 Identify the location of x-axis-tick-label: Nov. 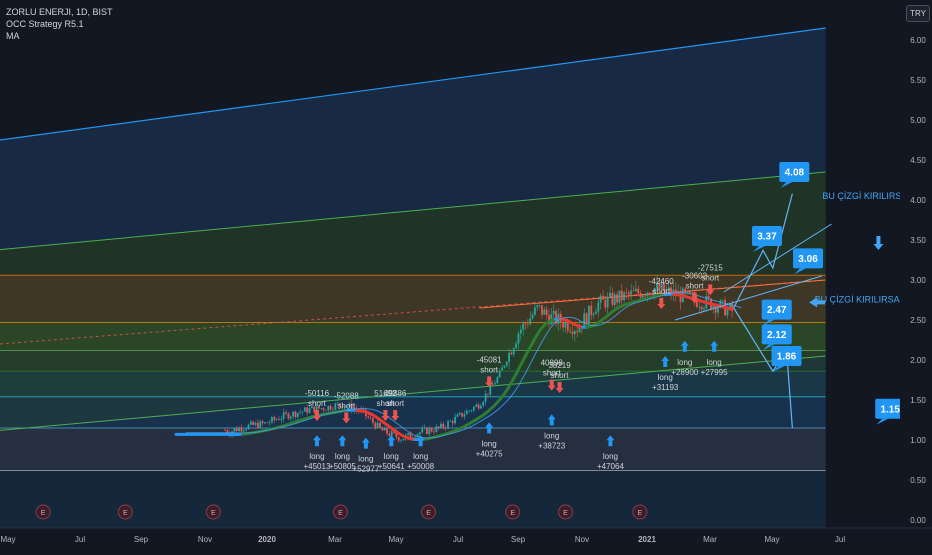
(582, 539).